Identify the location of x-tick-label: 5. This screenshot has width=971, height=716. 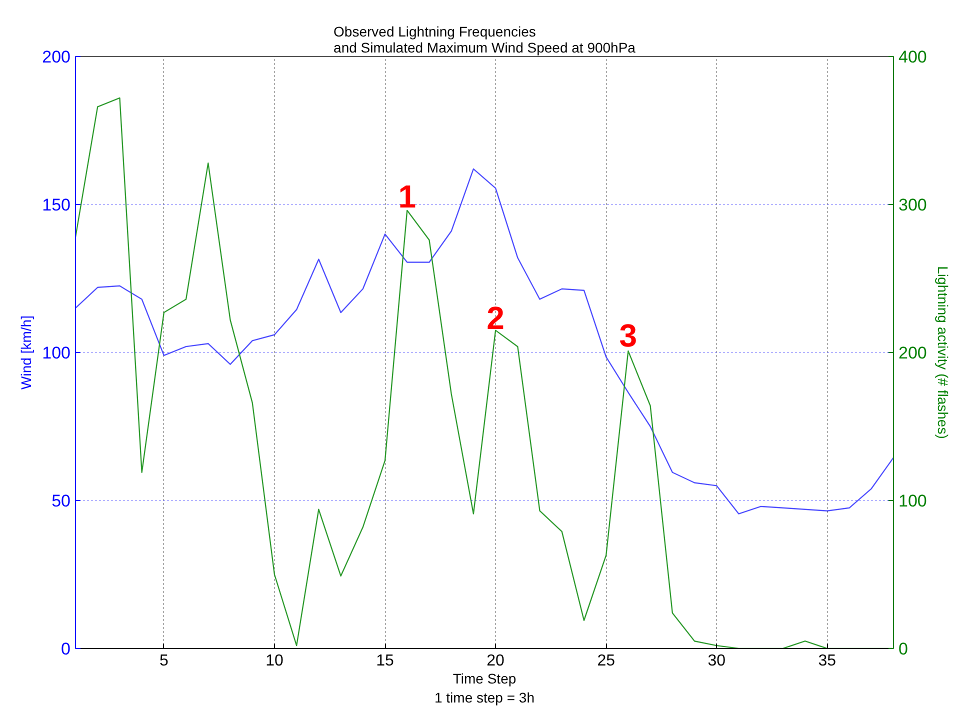
(163, 661).